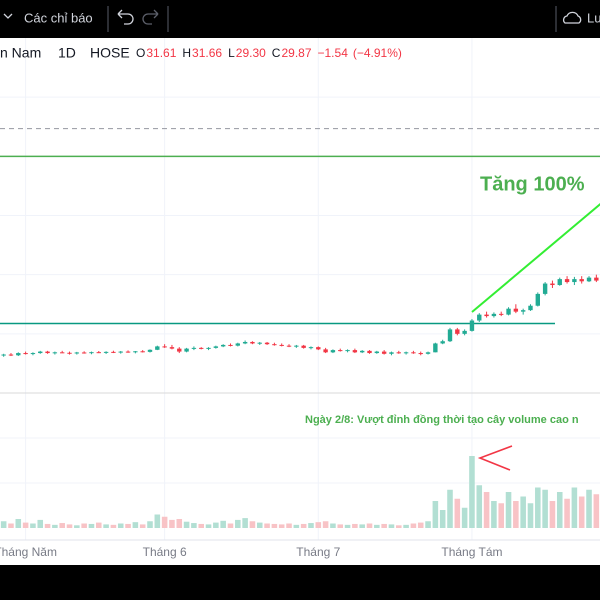 The width and height of the screenshot is (600, 600). What do you see at coordinates (58, 17) in the screenshot?
I see `indicators-button: Các chỉ báo` at bounding box center [58, 17].